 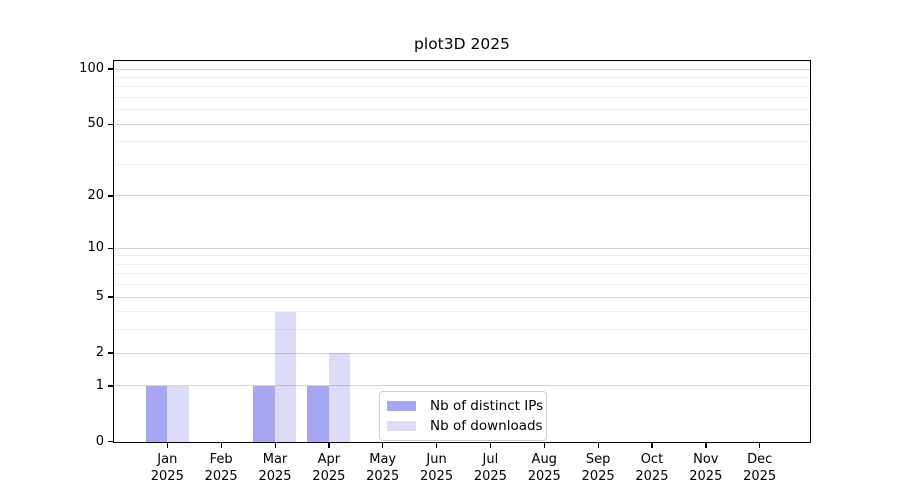 What do you see at coordinates (91, 68) in the screenshot?
I see `y-tick-label-100: 100` at bounding box center [91, 68].